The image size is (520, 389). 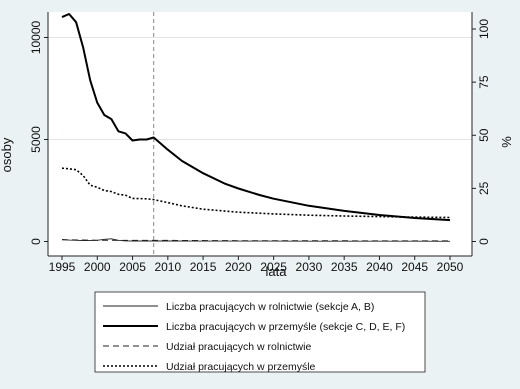 I want to click on x-tick-label: 2040, so click(x=379, y=267).